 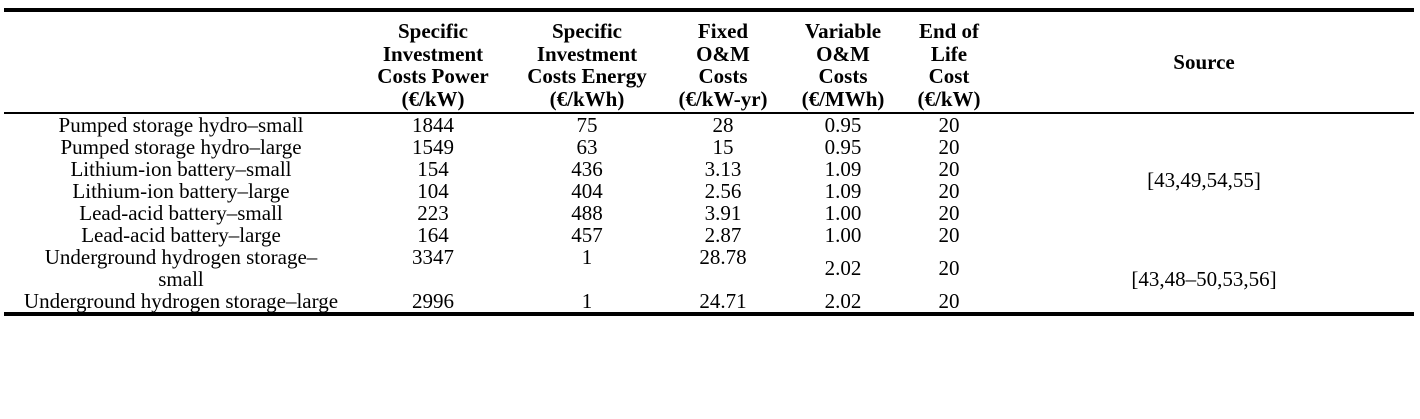 I want to click on header-technology, so click(x=180, y=62).